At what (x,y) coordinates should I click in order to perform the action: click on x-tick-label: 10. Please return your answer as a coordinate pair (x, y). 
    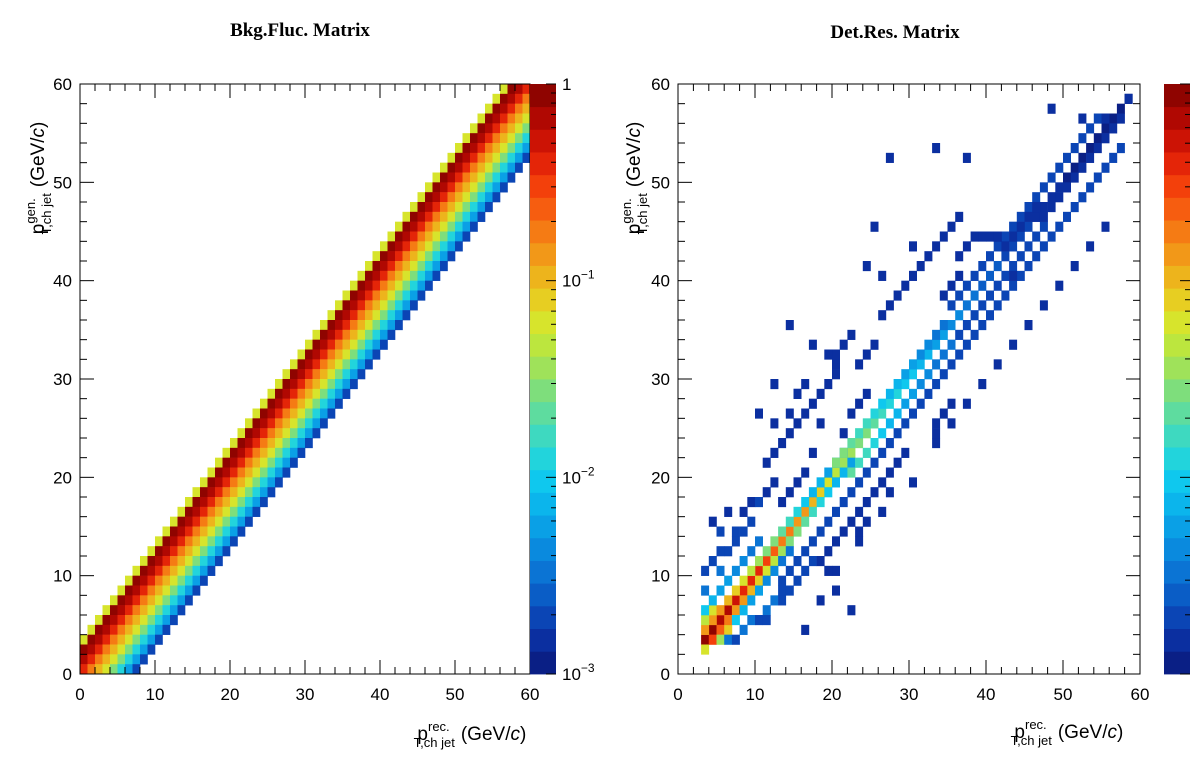
    Looking at the image, I should click on (155, 694).